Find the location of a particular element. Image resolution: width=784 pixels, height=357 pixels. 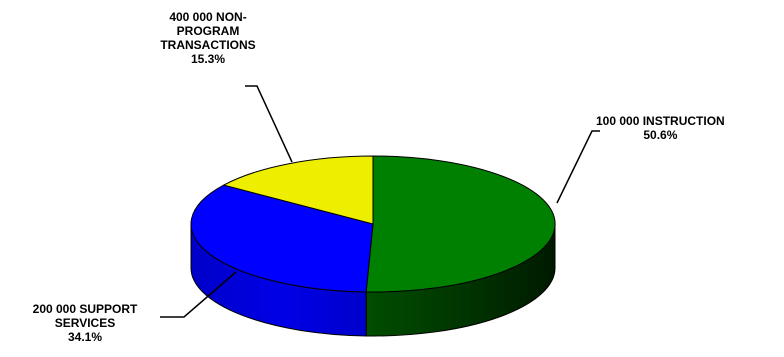

leader-line-non-program is located at coordinates (269, 124).